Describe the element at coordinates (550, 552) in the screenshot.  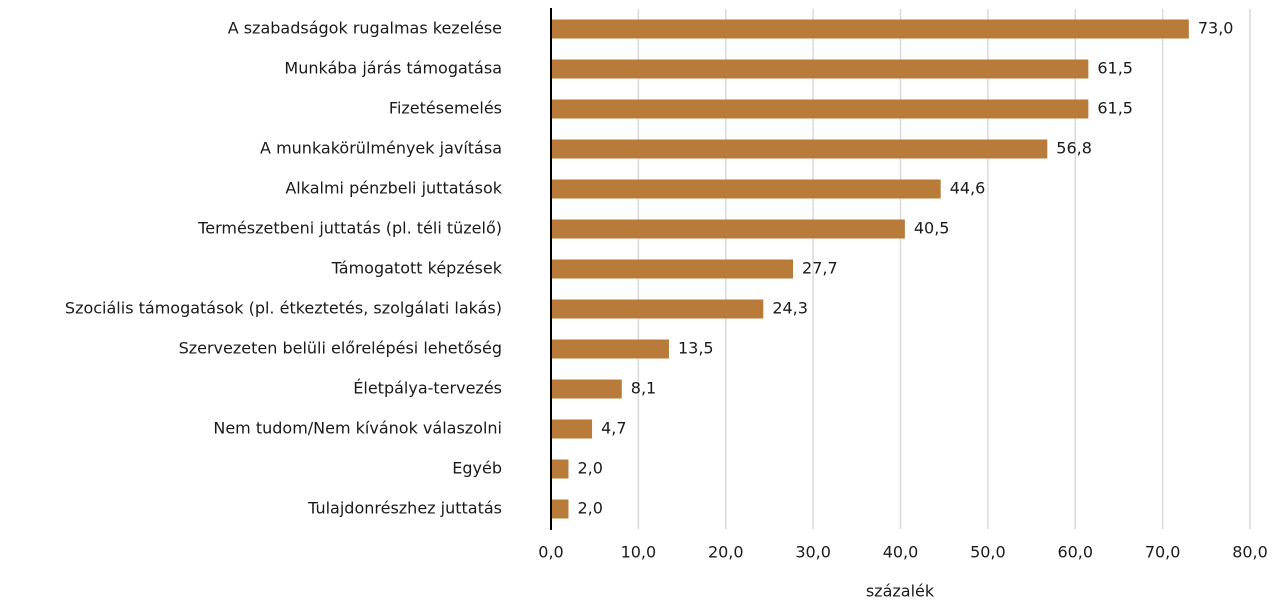
I see `x-tick-label: 0,0` at that location.